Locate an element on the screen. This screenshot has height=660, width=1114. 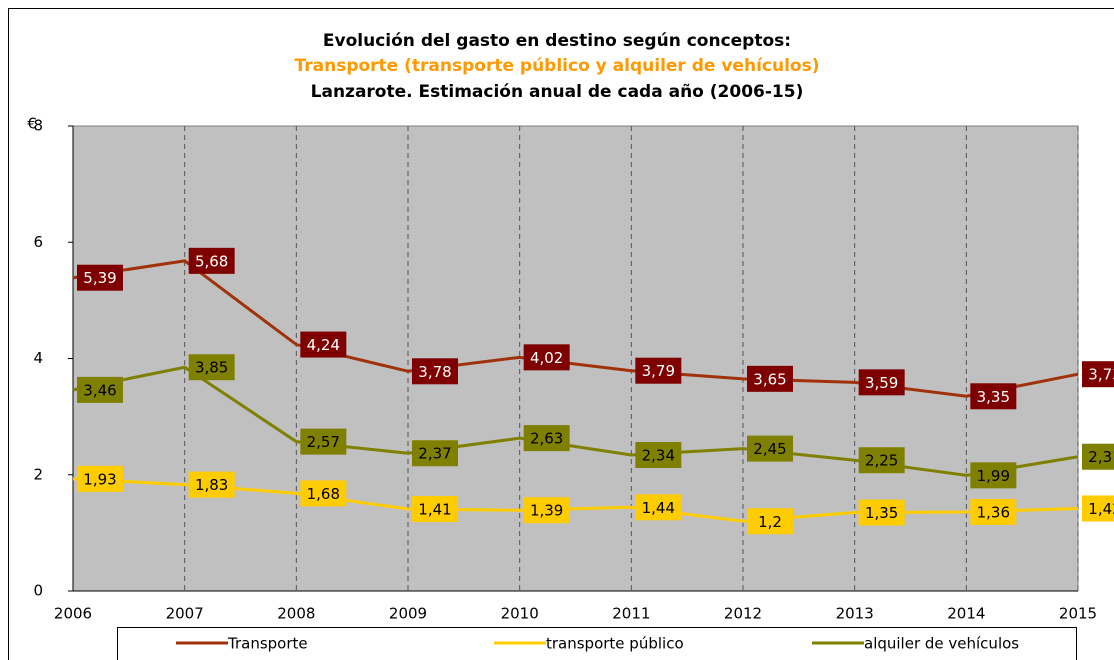
legend-label: alquiler de vehículos is located at coordinates (941, 644).